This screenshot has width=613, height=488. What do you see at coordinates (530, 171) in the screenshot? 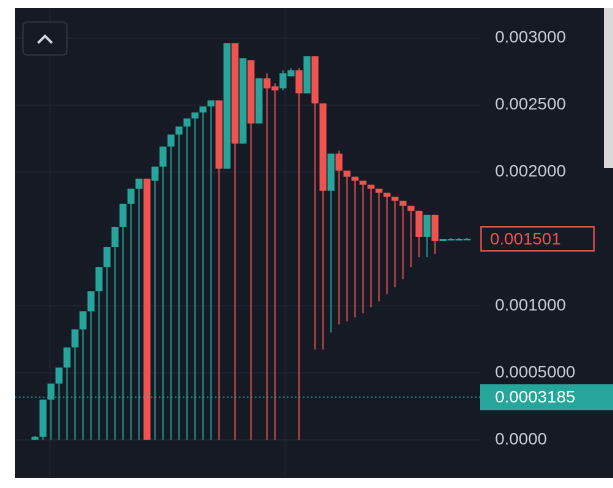
I see `y-tick-label: 0.002000` at bounding box center [530, 171].